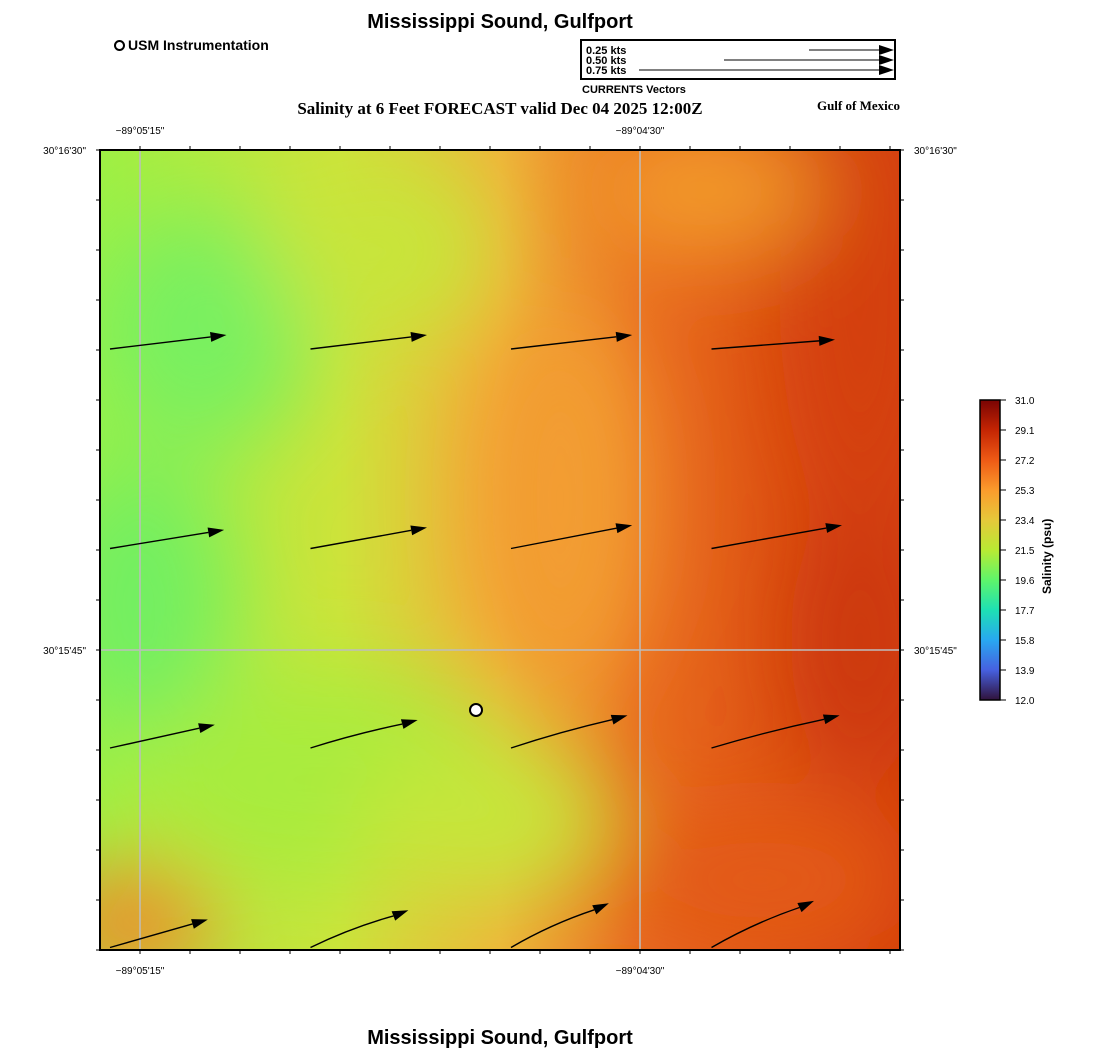  What do you see at coordinates (606, 61) in the screenshot?
I see `vector-scale-label-2: 0.50 kts` at bounding box center [606, 61].